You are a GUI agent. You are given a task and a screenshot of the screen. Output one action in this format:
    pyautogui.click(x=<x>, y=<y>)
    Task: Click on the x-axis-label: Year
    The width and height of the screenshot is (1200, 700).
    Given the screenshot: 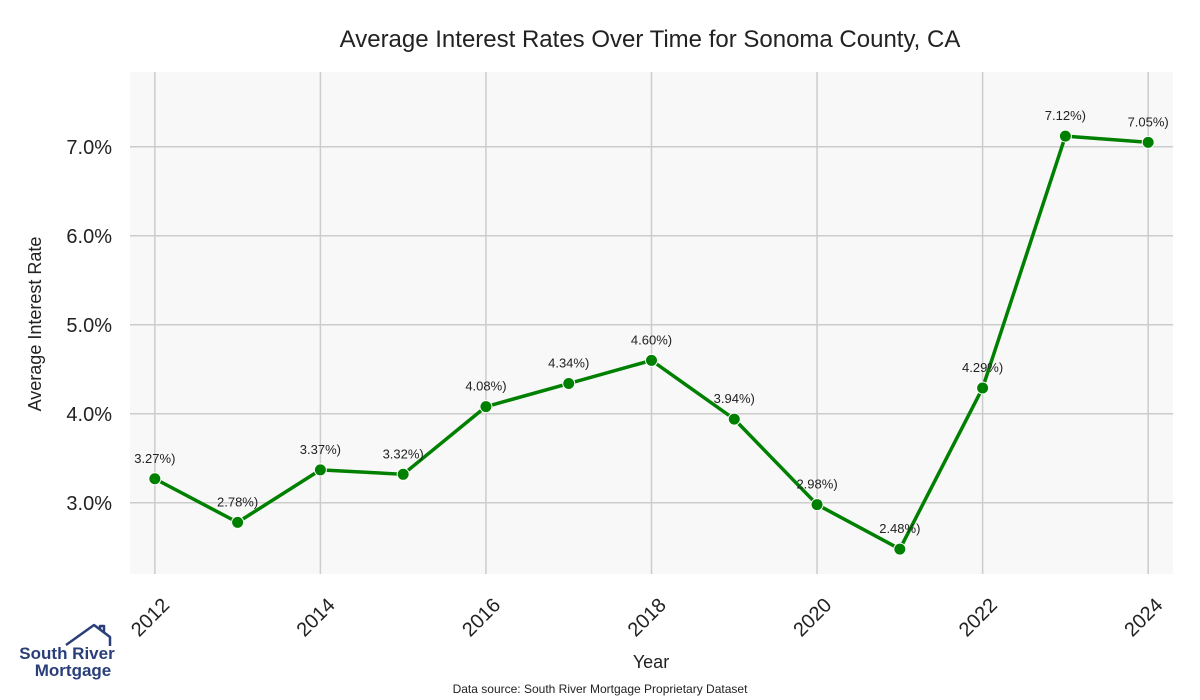 What is the action you would take?
    pyautogui.click(x=651, y=662)
    